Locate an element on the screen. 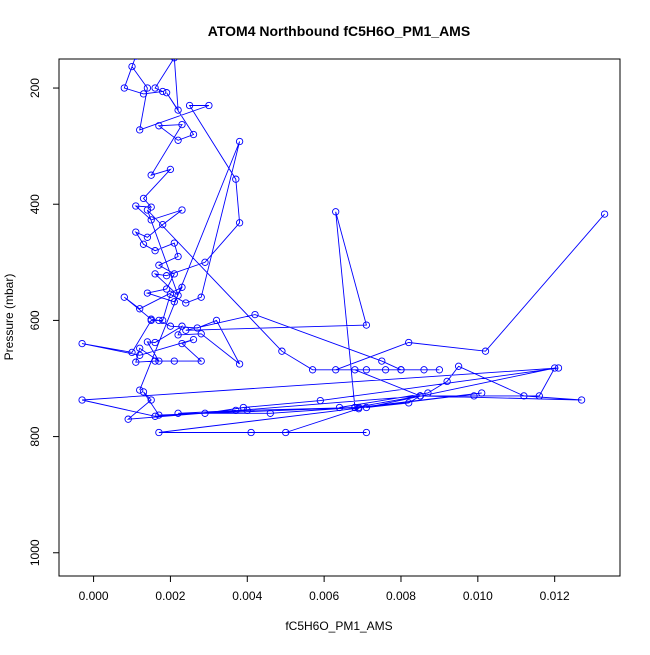 This screenshot has width=650, height=655. x-axis: 0.000 0.002 0.004 0.006 0.008 0.010 0.012 is located at coordinates (324, 589).